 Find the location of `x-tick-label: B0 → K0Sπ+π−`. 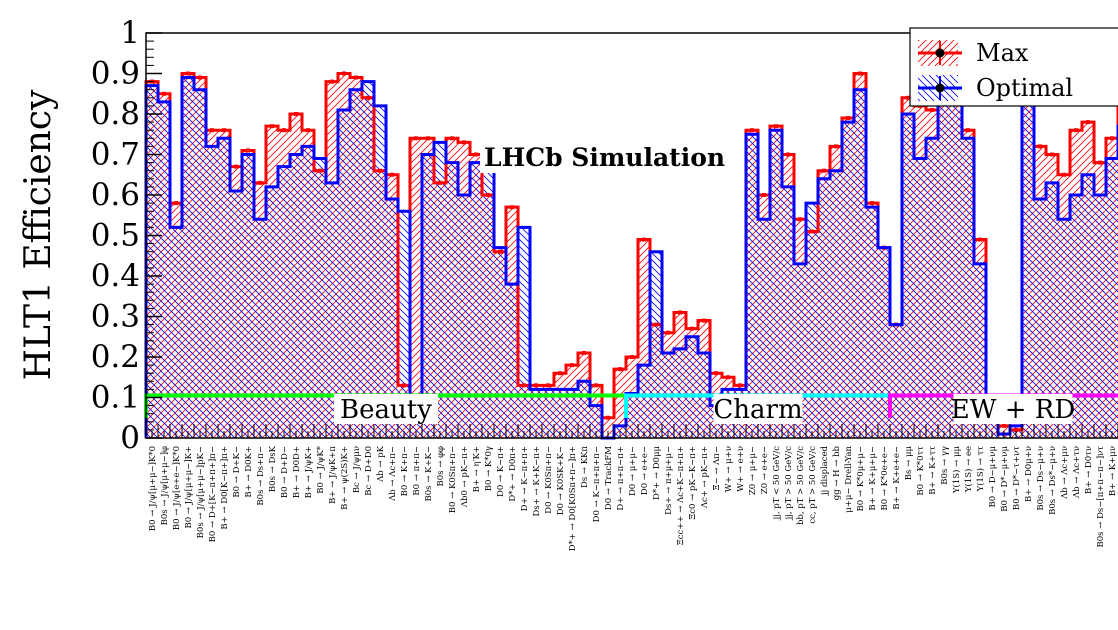

x-tick-label: B0 → K0Sπ+π− is located at coordinates (453, 479).